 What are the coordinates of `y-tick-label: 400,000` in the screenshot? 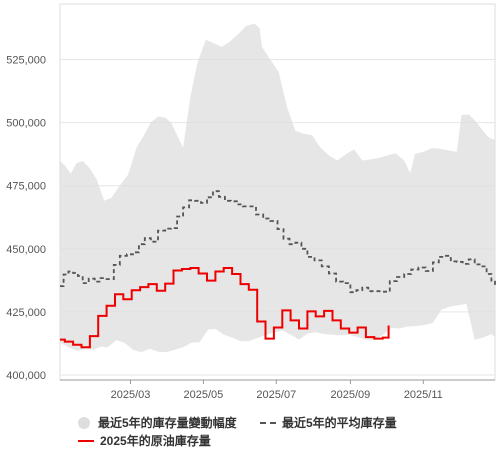 It's located at (26, 376).